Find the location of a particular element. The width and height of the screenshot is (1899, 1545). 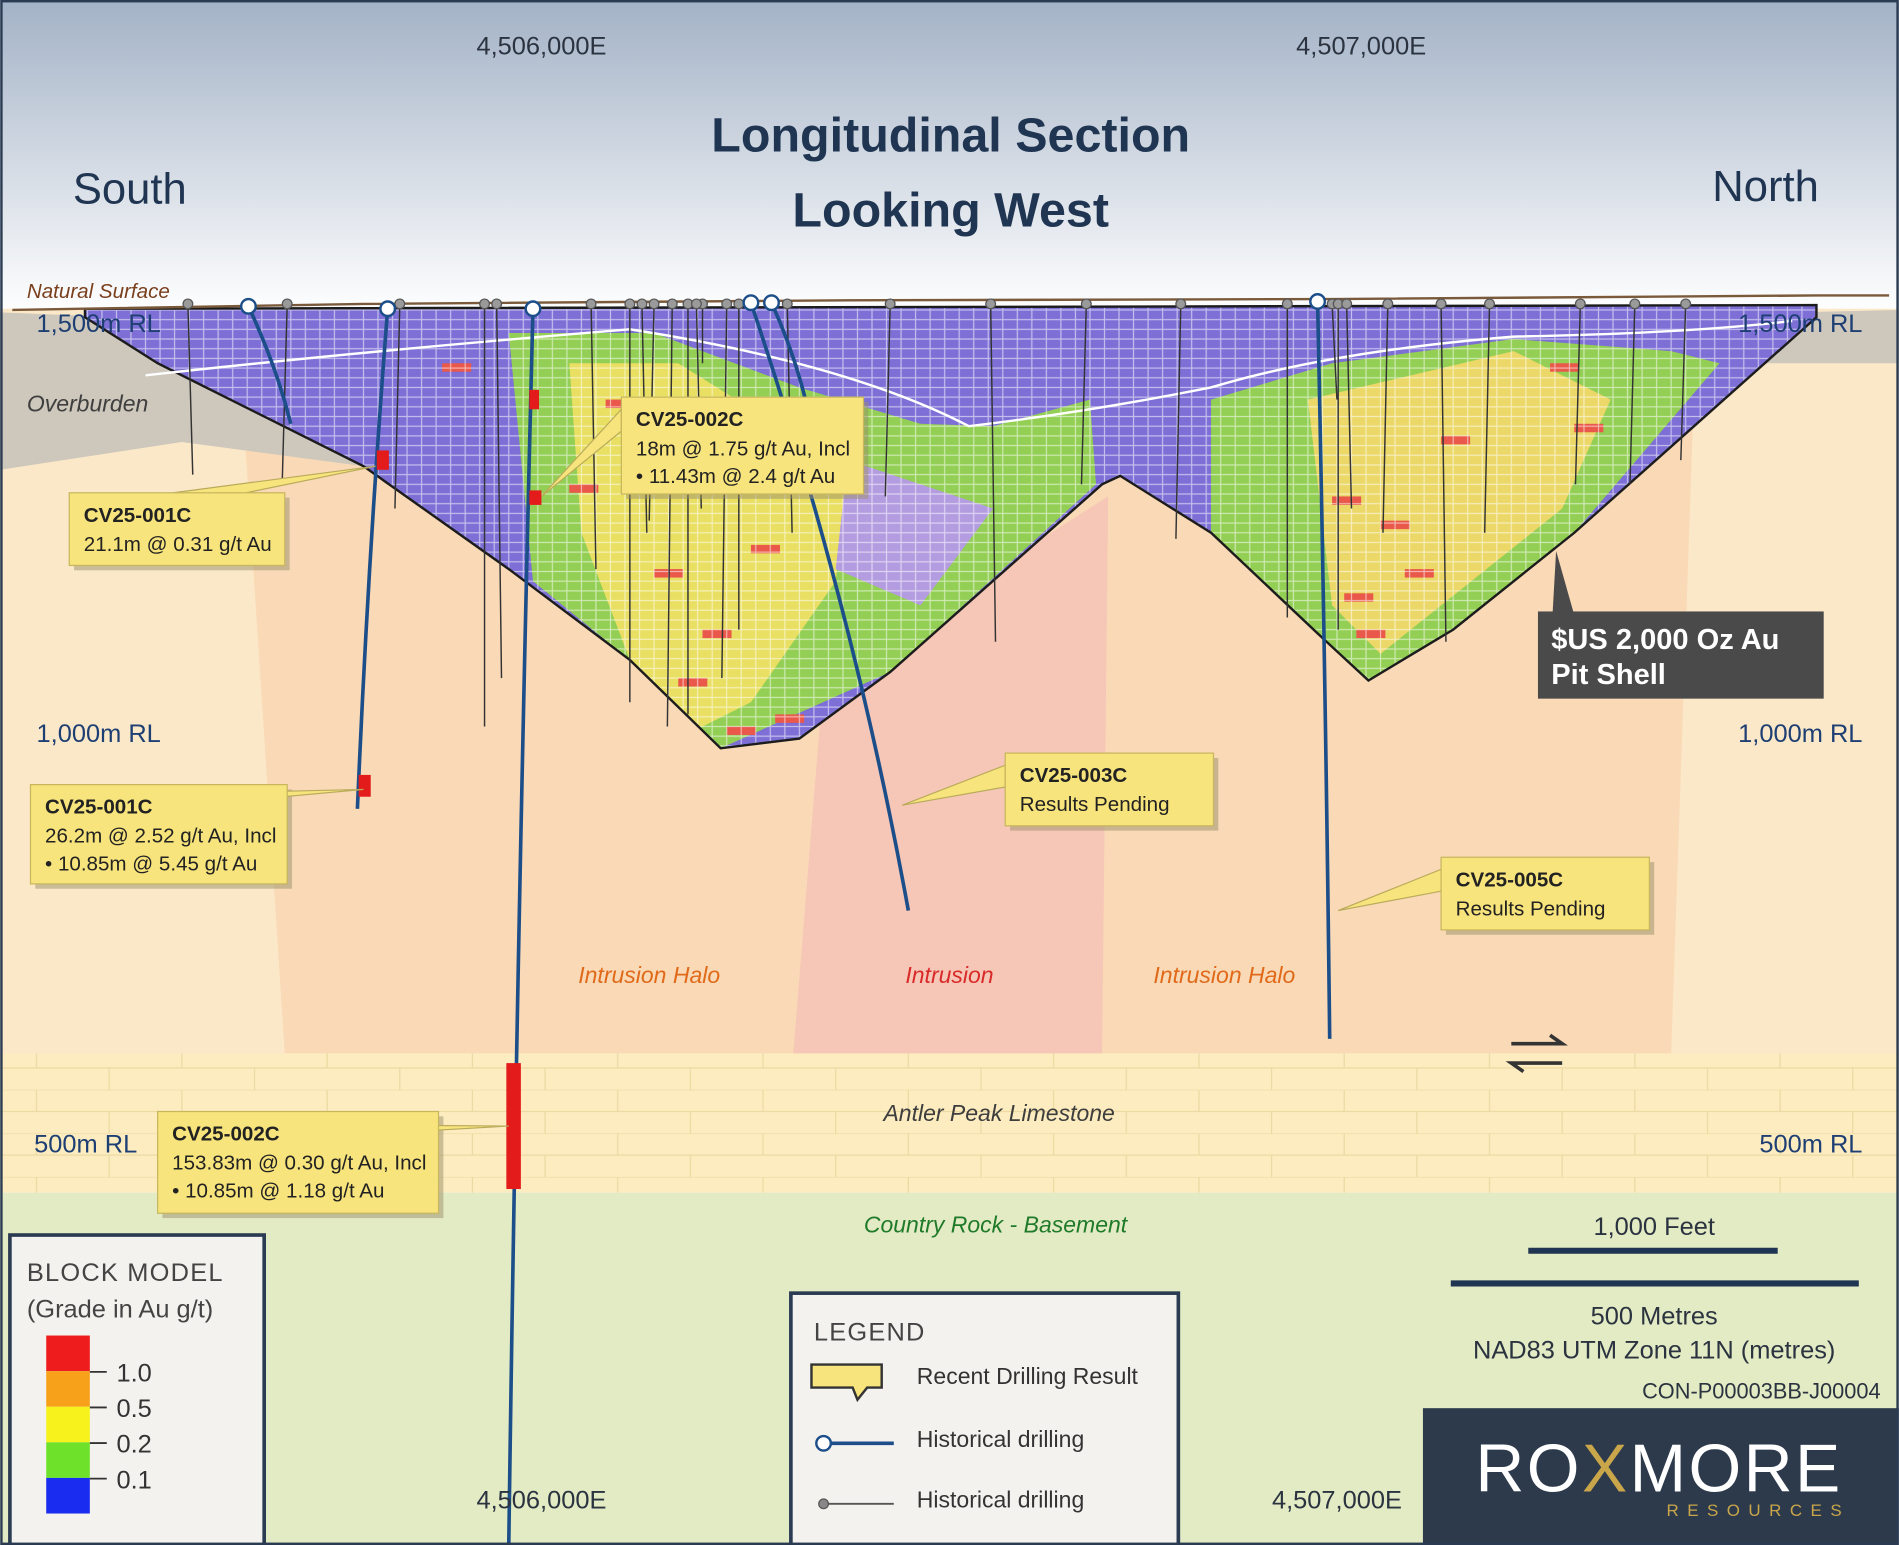

title-line-1: Longitudinal Section is located at coordinates (950, 135).